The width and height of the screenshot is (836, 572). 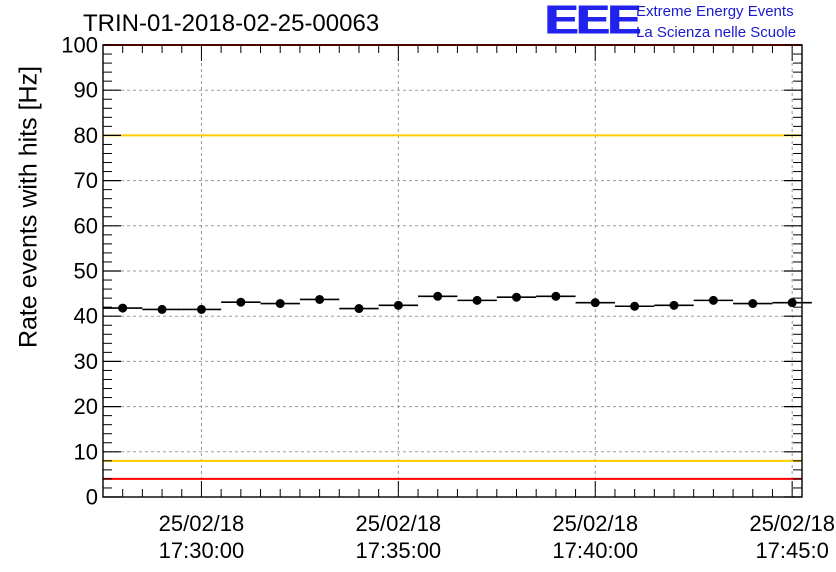 I want to click on y-tick-label: 70, so click(x=86, y=180).